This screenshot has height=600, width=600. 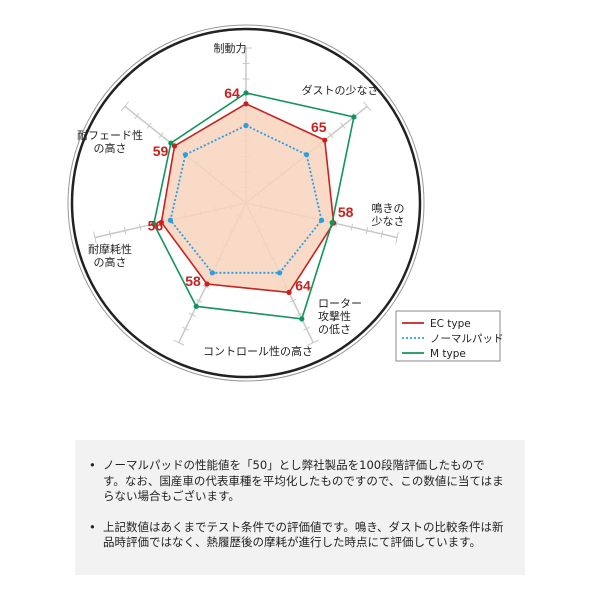 What do you see at coordinates (448, 354) in the screenshot?
I see `legend-label: M type` at bounding box center [448, 354].